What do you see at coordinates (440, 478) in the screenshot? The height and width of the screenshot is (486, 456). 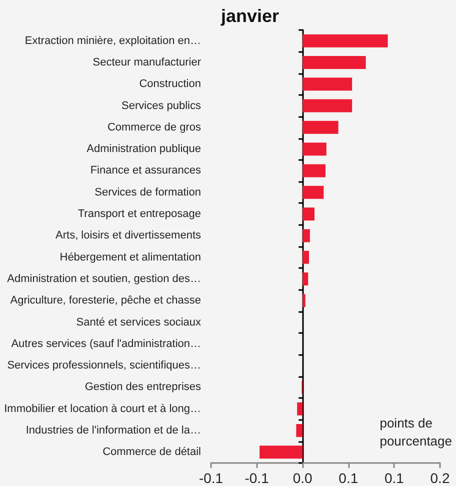 I see `x-tick-label: 0.2` at bounding box center [440, 478].